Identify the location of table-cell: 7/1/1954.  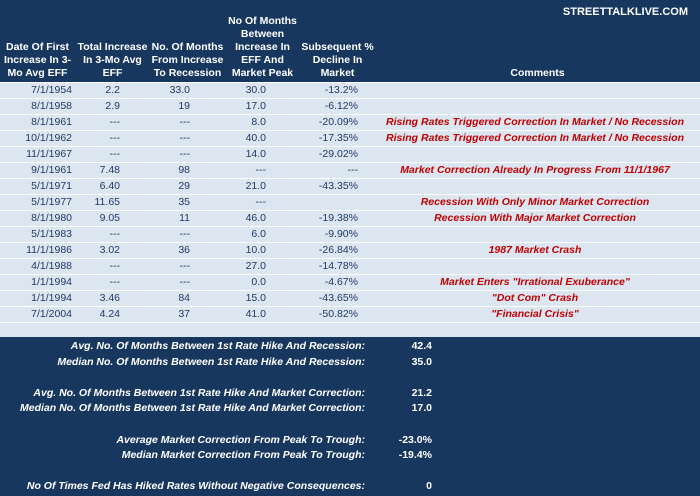
(51, 90).